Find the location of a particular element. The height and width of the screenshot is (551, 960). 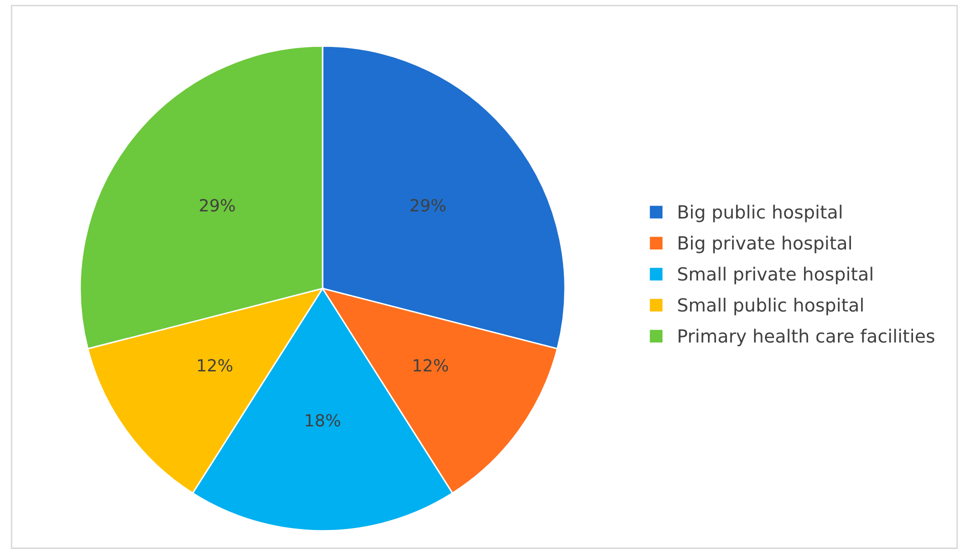

legend-label: Small private hospital is located at coordinates (775, 275).